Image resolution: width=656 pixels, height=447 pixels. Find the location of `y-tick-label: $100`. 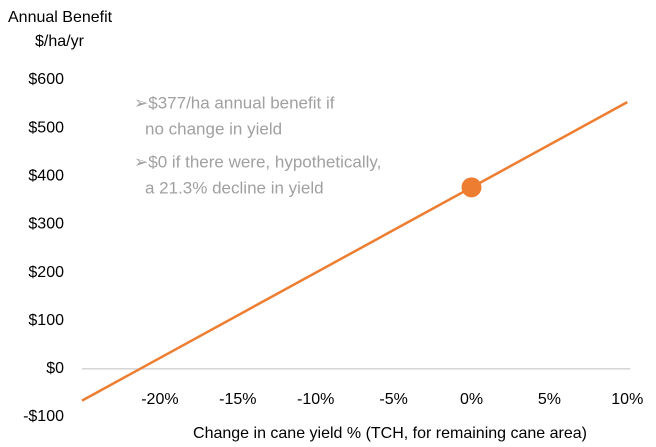

y-tick-label: $100 is located at coordinates (46, 320).